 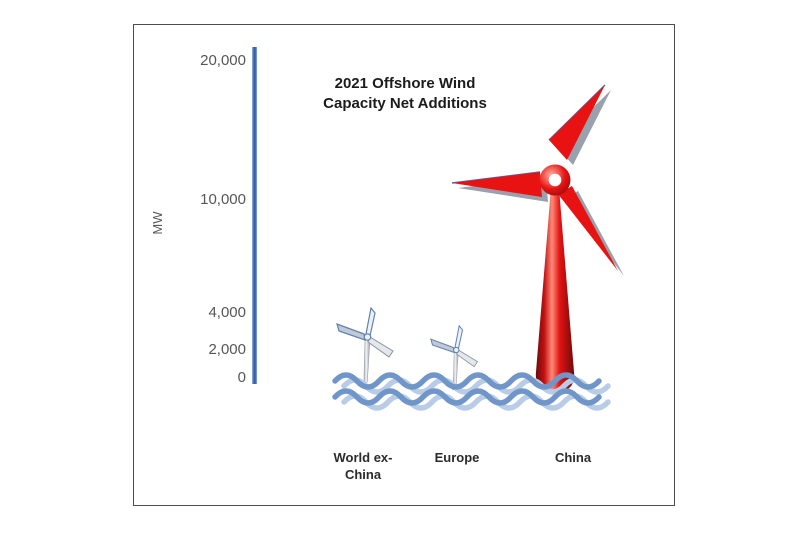 I want to click on y-axis-title: MW, so click(x=157, y=223).